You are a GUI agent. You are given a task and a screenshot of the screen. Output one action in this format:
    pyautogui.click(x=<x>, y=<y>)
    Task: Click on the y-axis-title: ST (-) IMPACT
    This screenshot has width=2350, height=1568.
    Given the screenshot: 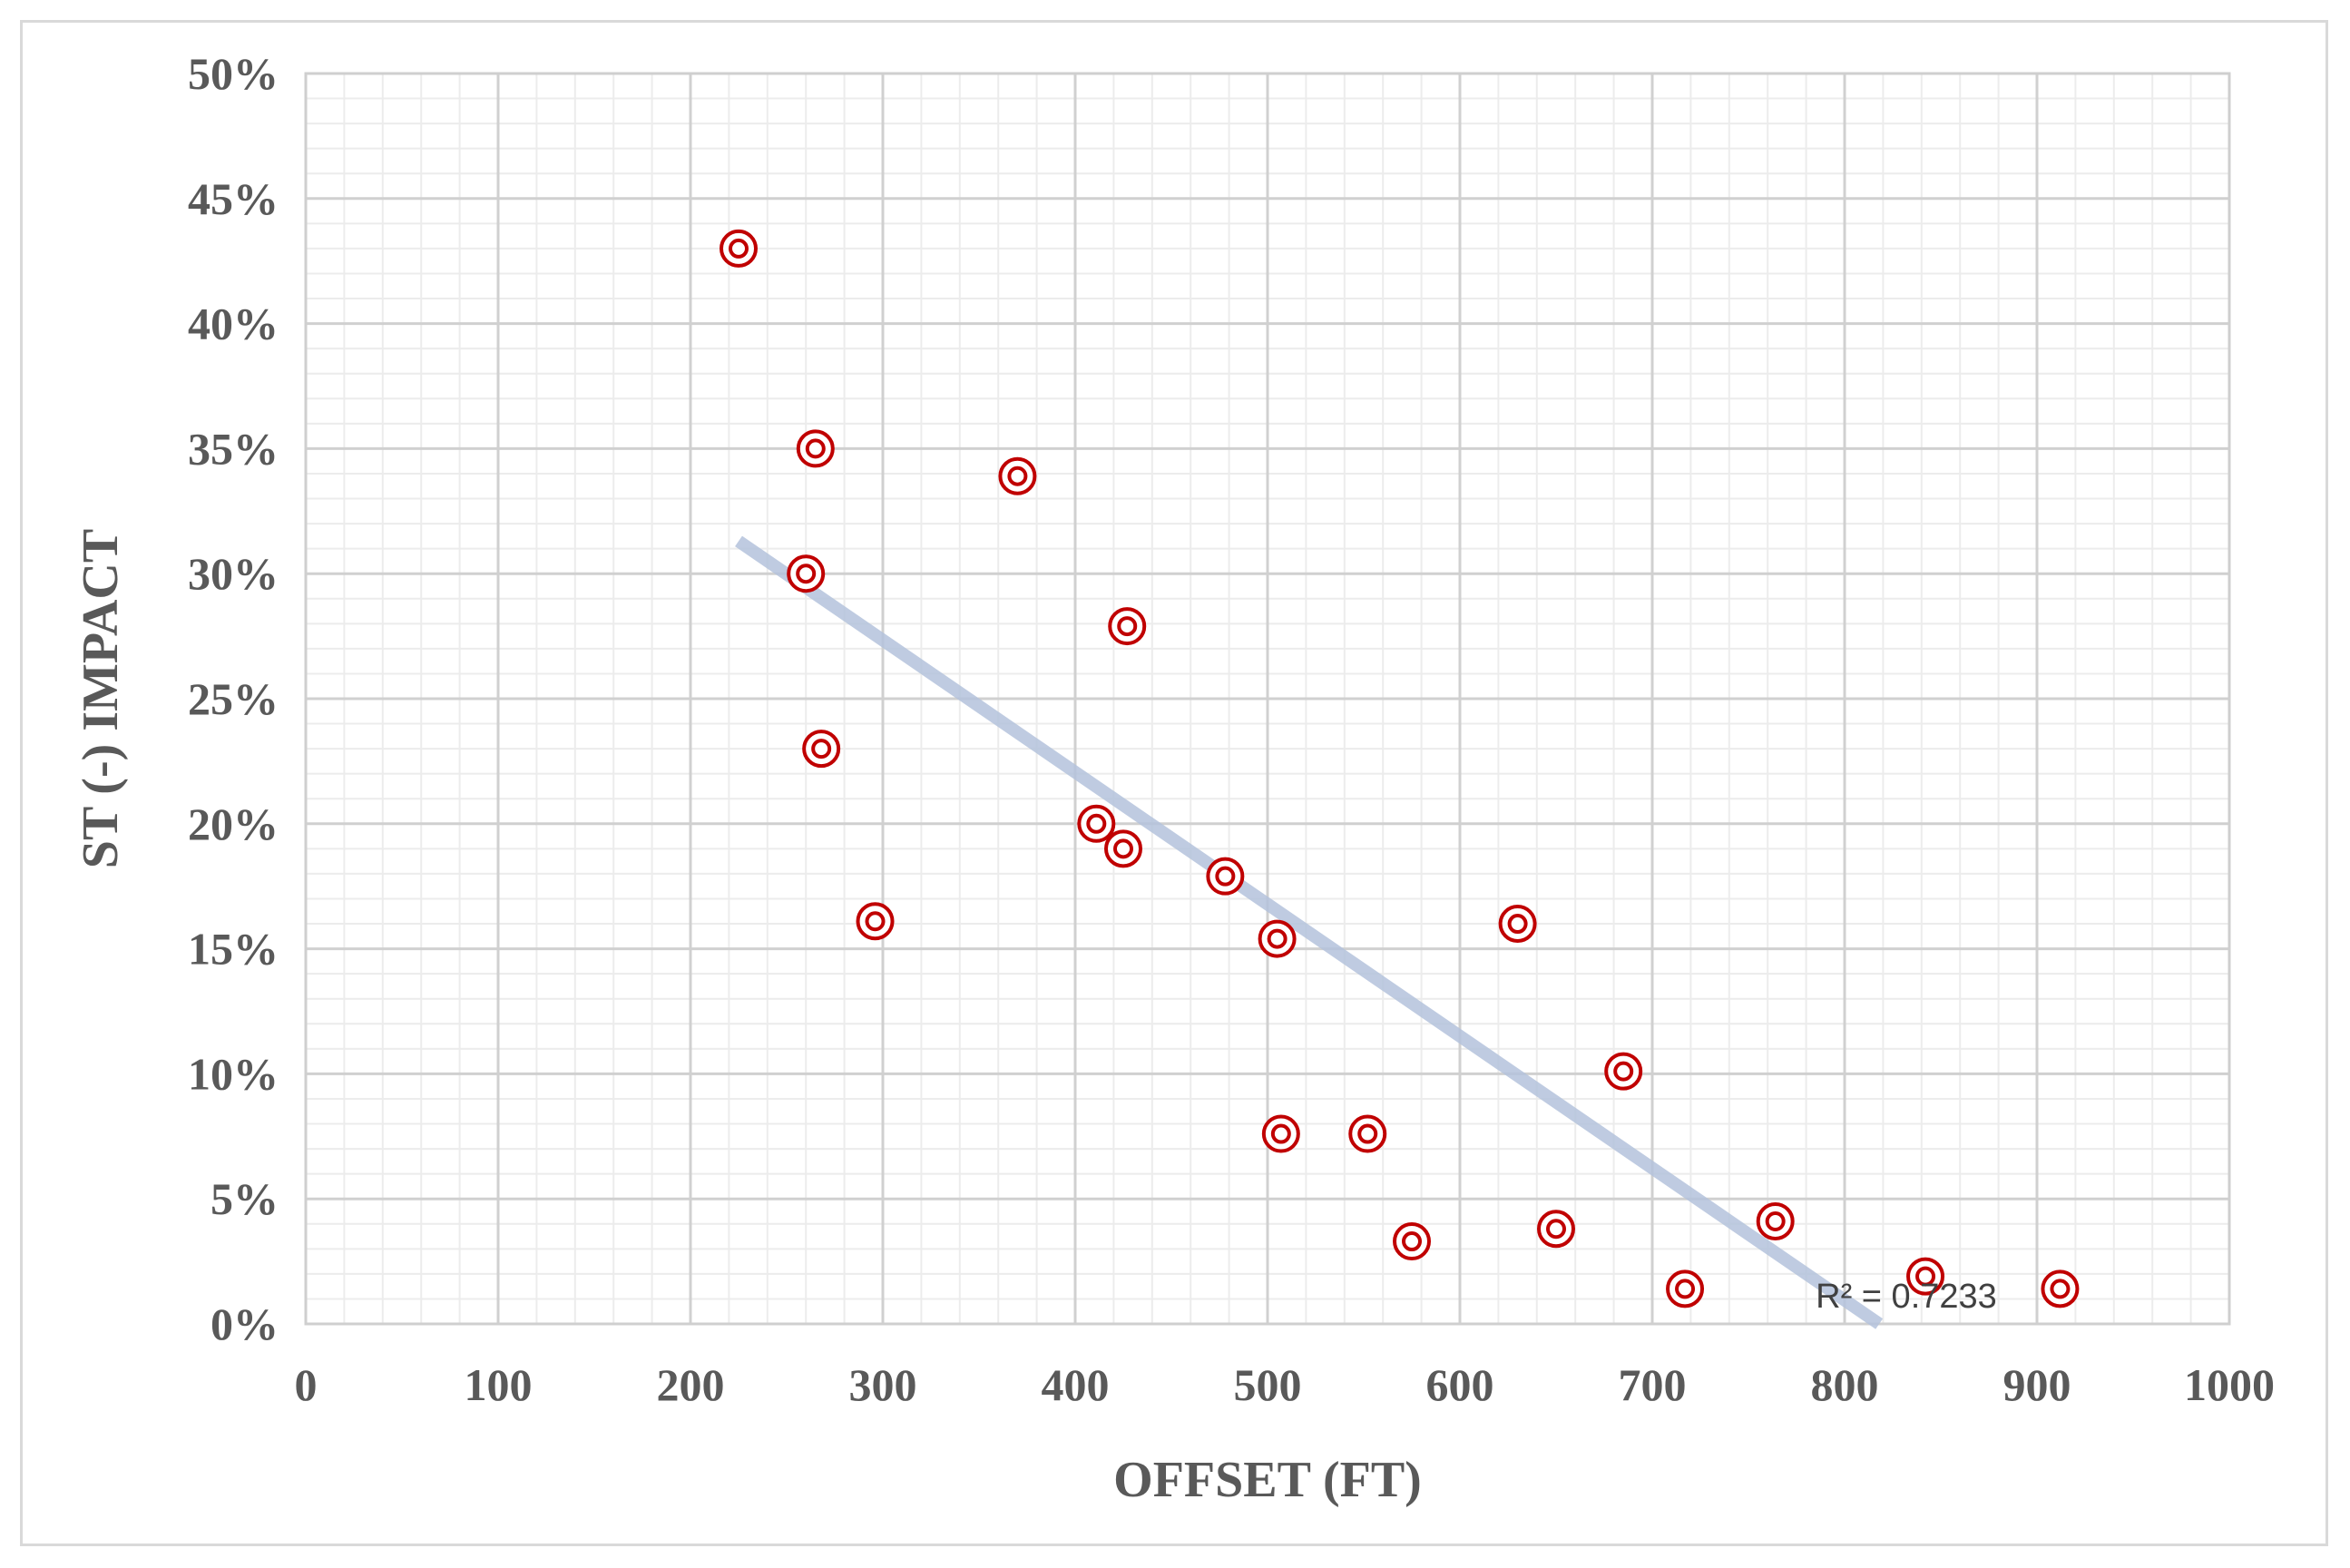 What is the action you would take?
    pyautogui.click(x=101, y=698)
    